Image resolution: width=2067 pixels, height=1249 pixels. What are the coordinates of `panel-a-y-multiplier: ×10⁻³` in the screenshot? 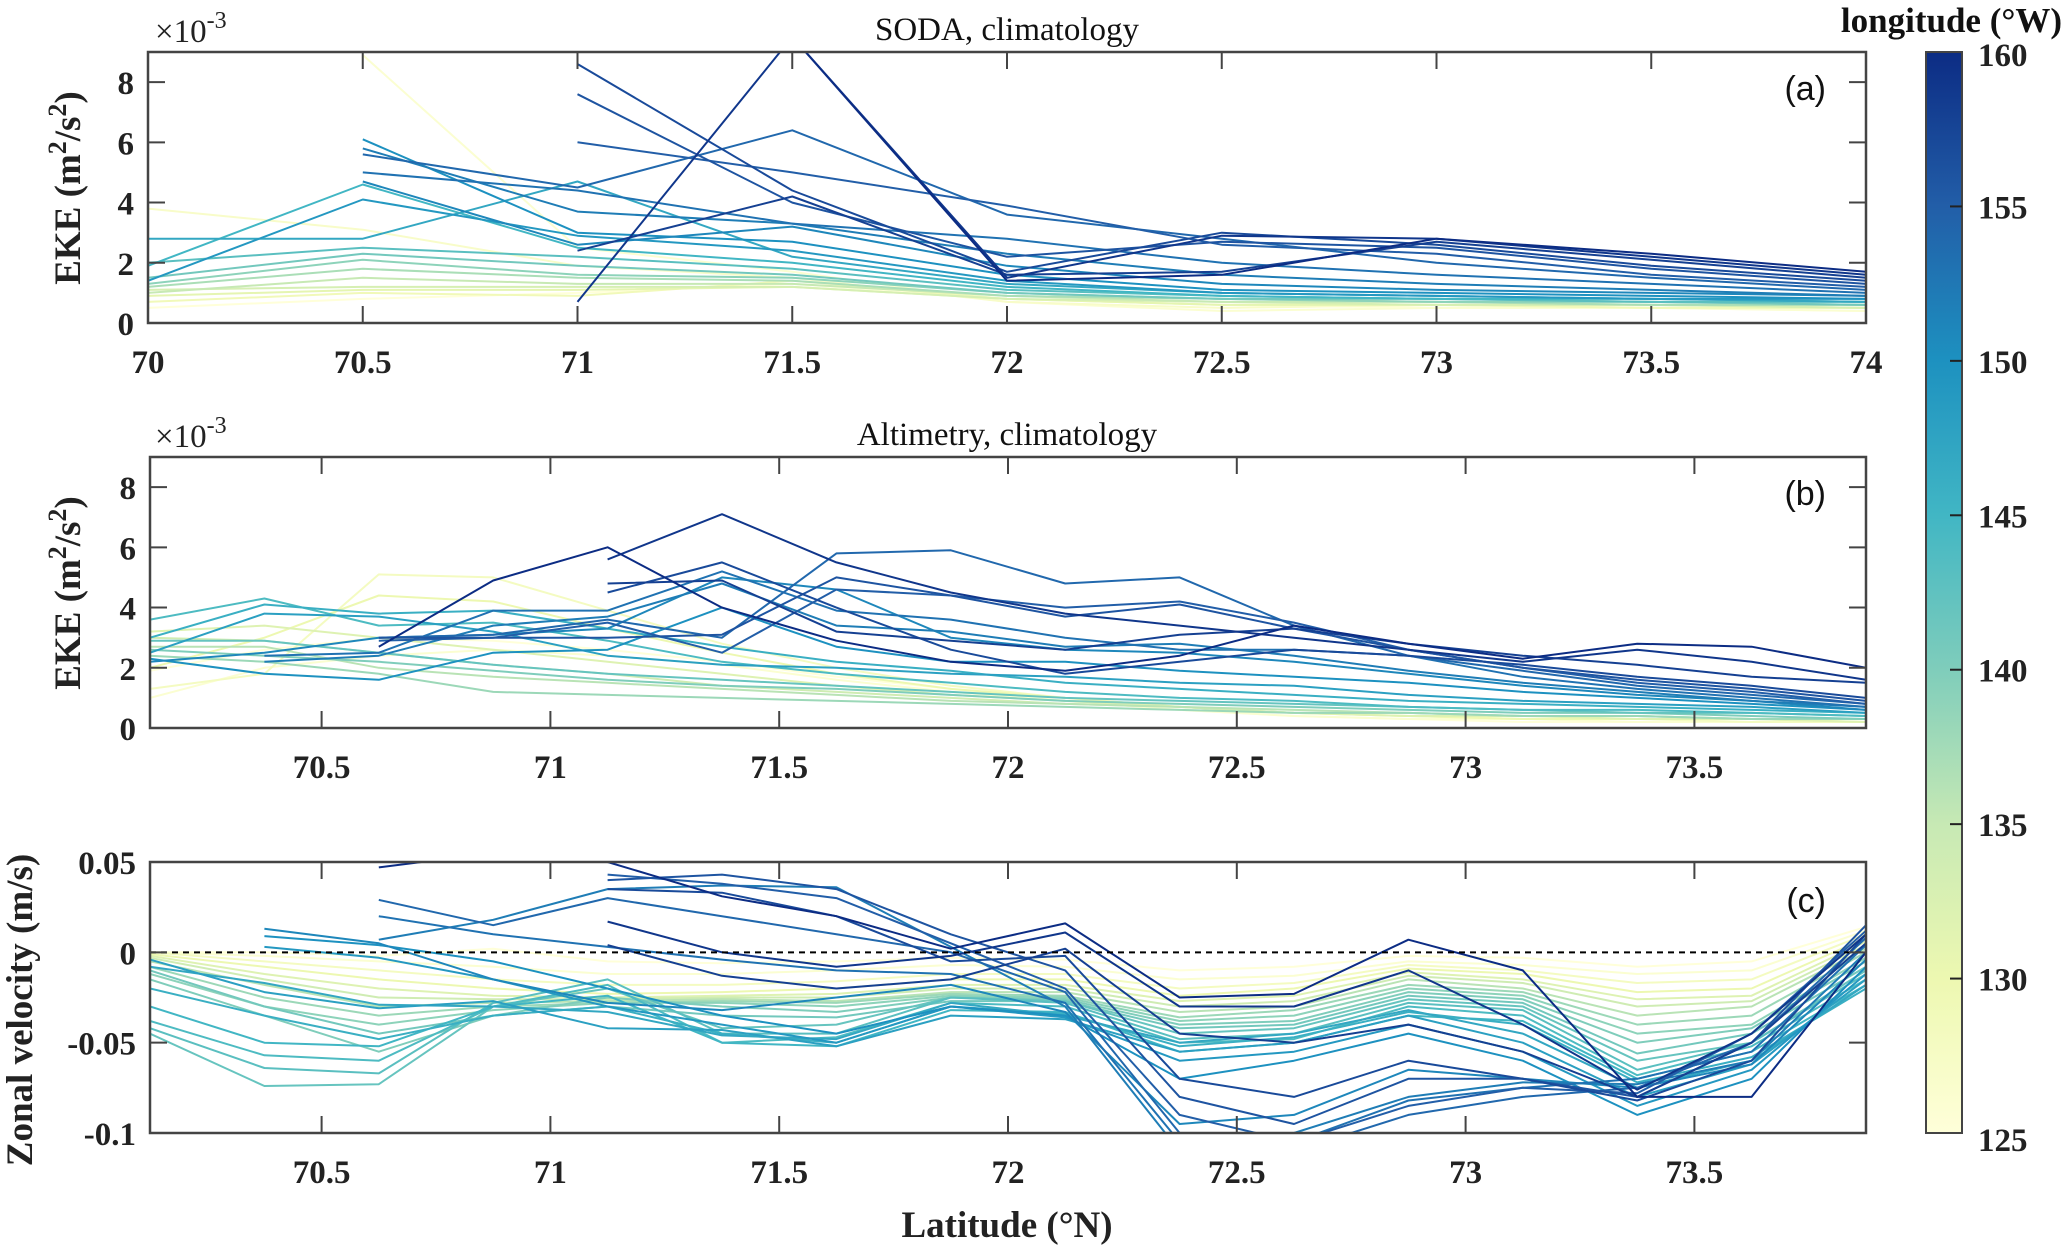 It's located at (191, 29).